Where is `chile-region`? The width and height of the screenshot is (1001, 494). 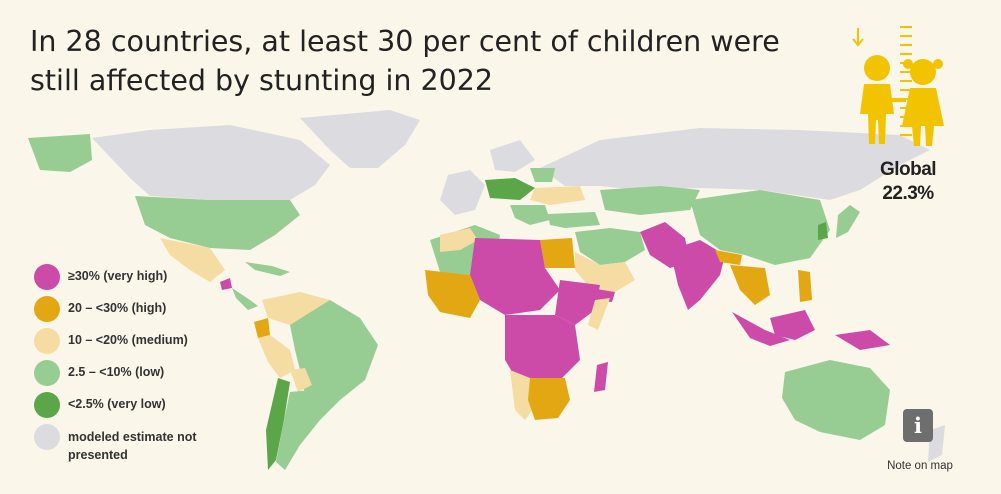 chile-region is located at coordinates (278, 424).